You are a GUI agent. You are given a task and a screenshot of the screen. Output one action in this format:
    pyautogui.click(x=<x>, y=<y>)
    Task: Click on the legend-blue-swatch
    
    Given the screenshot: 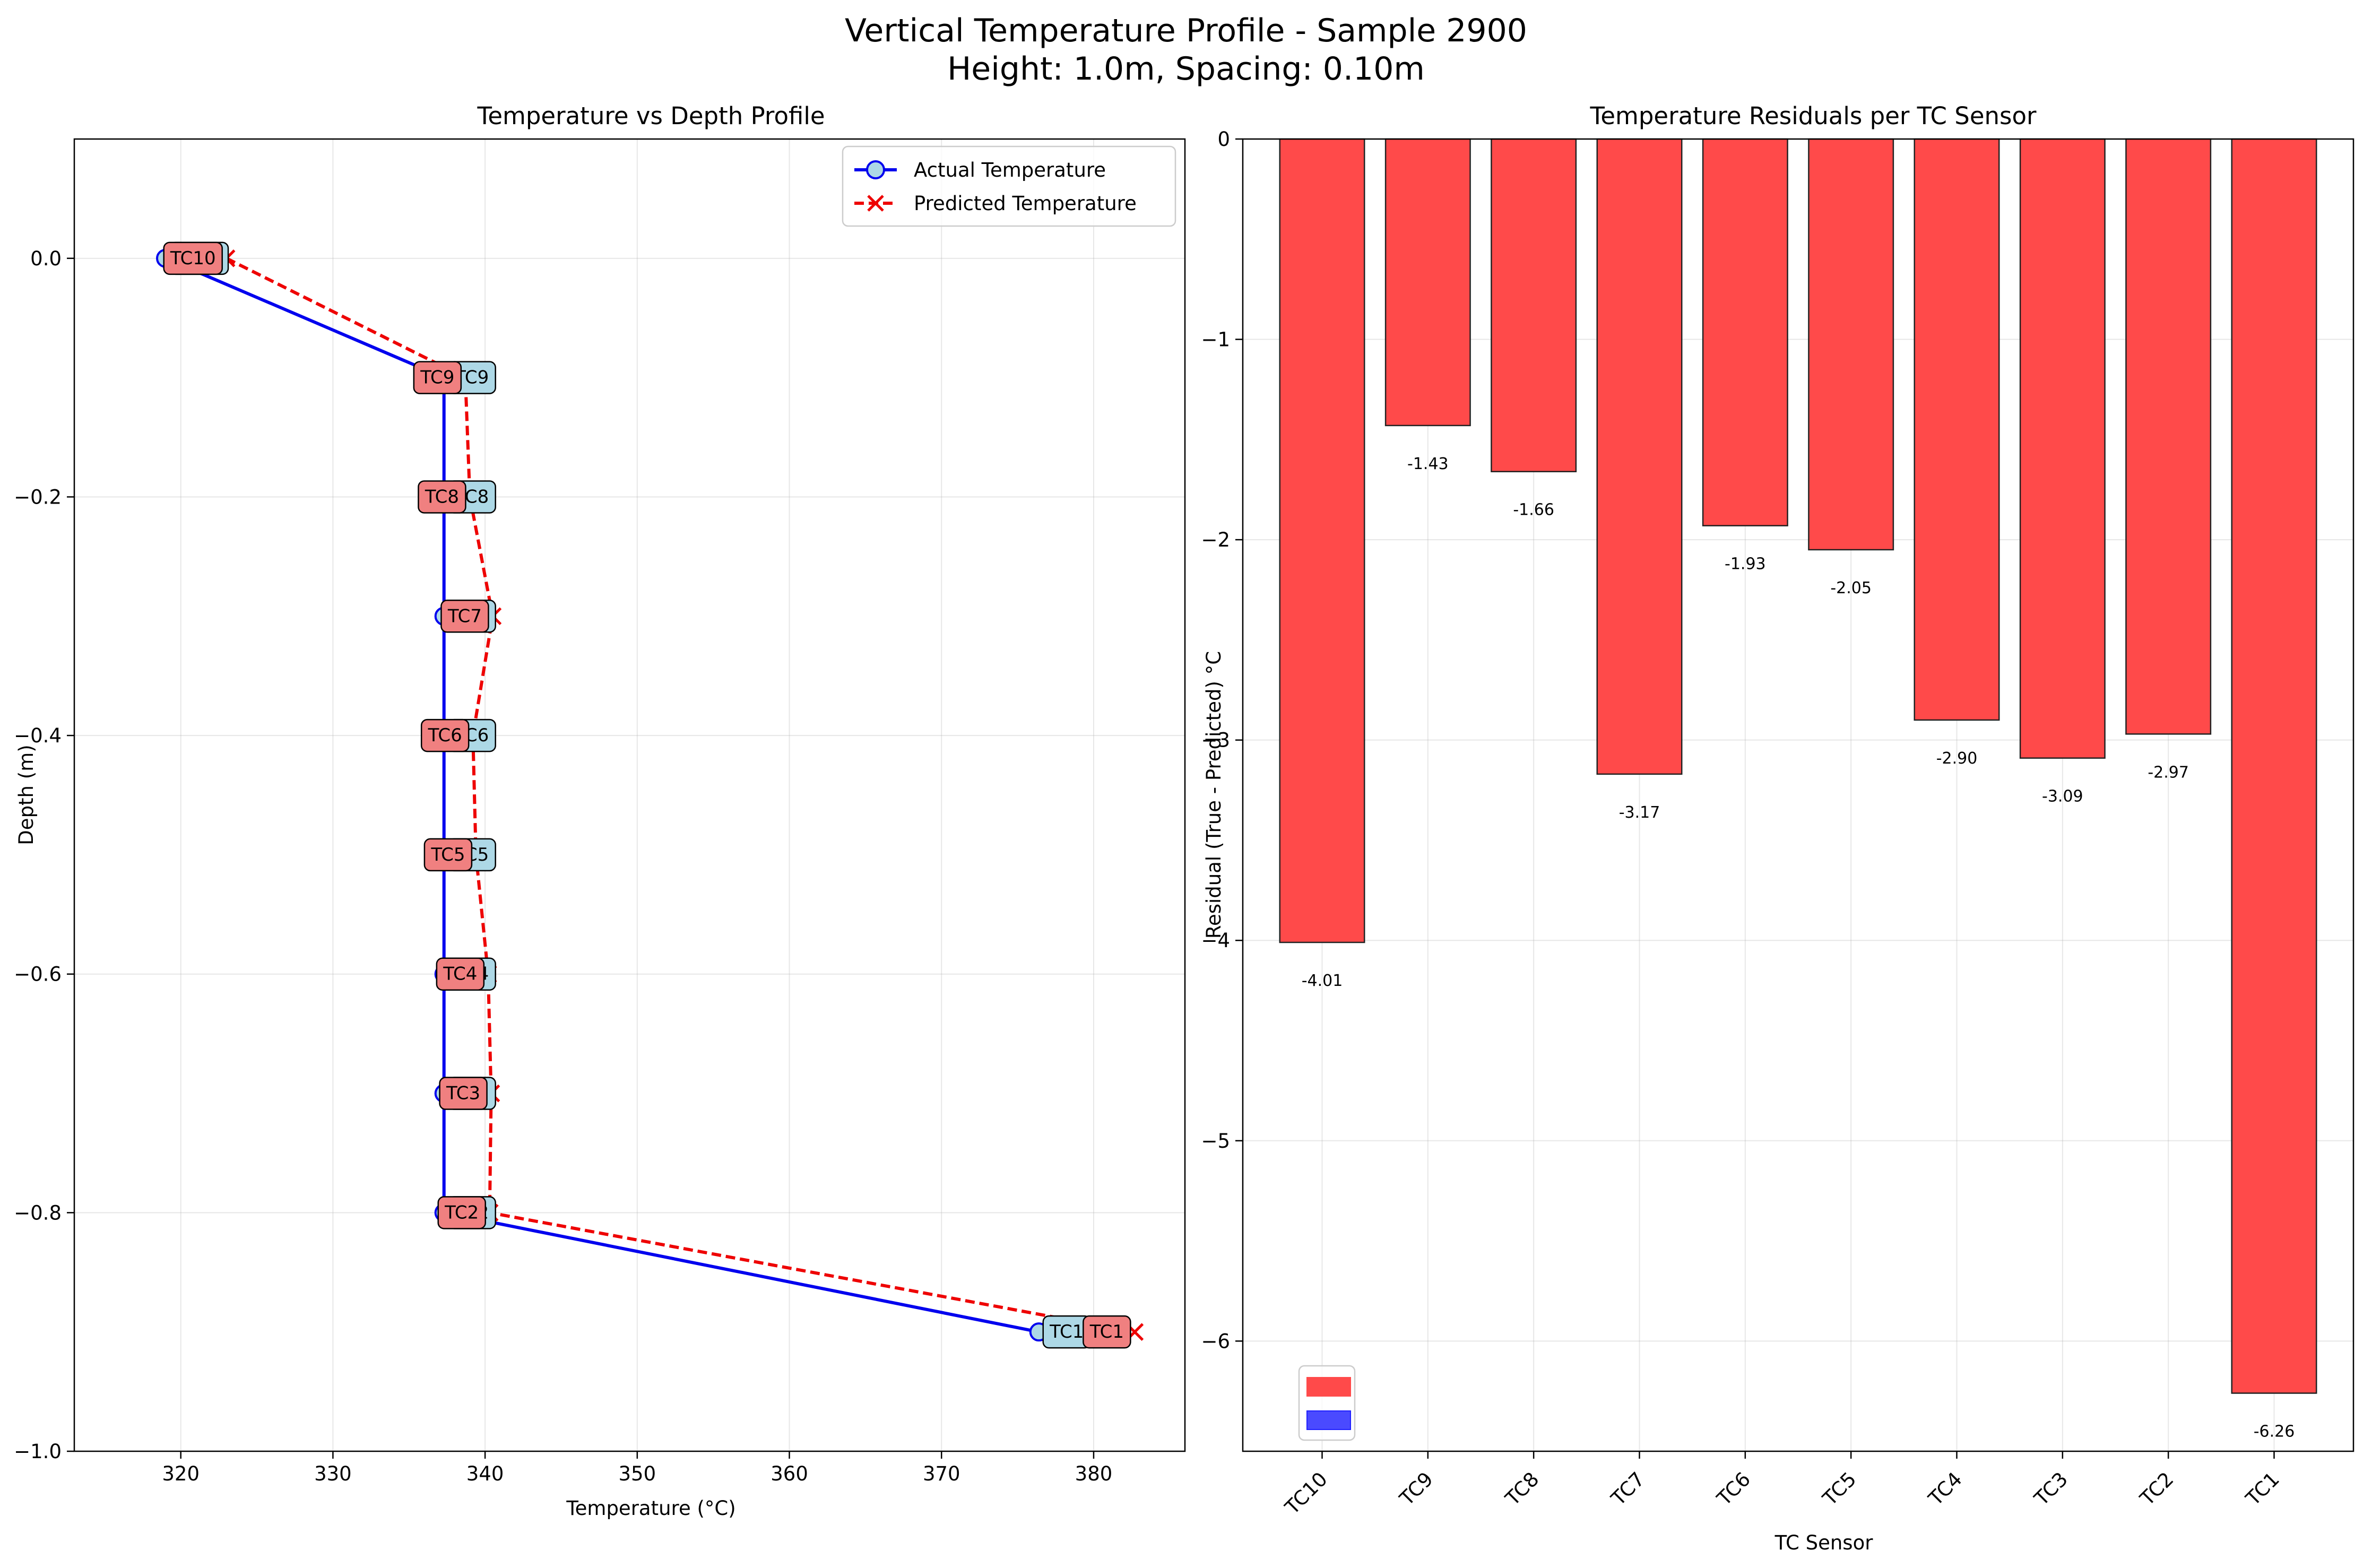 What is the action you would take?
    pyautogui.click(x=1328, y=1420)
    